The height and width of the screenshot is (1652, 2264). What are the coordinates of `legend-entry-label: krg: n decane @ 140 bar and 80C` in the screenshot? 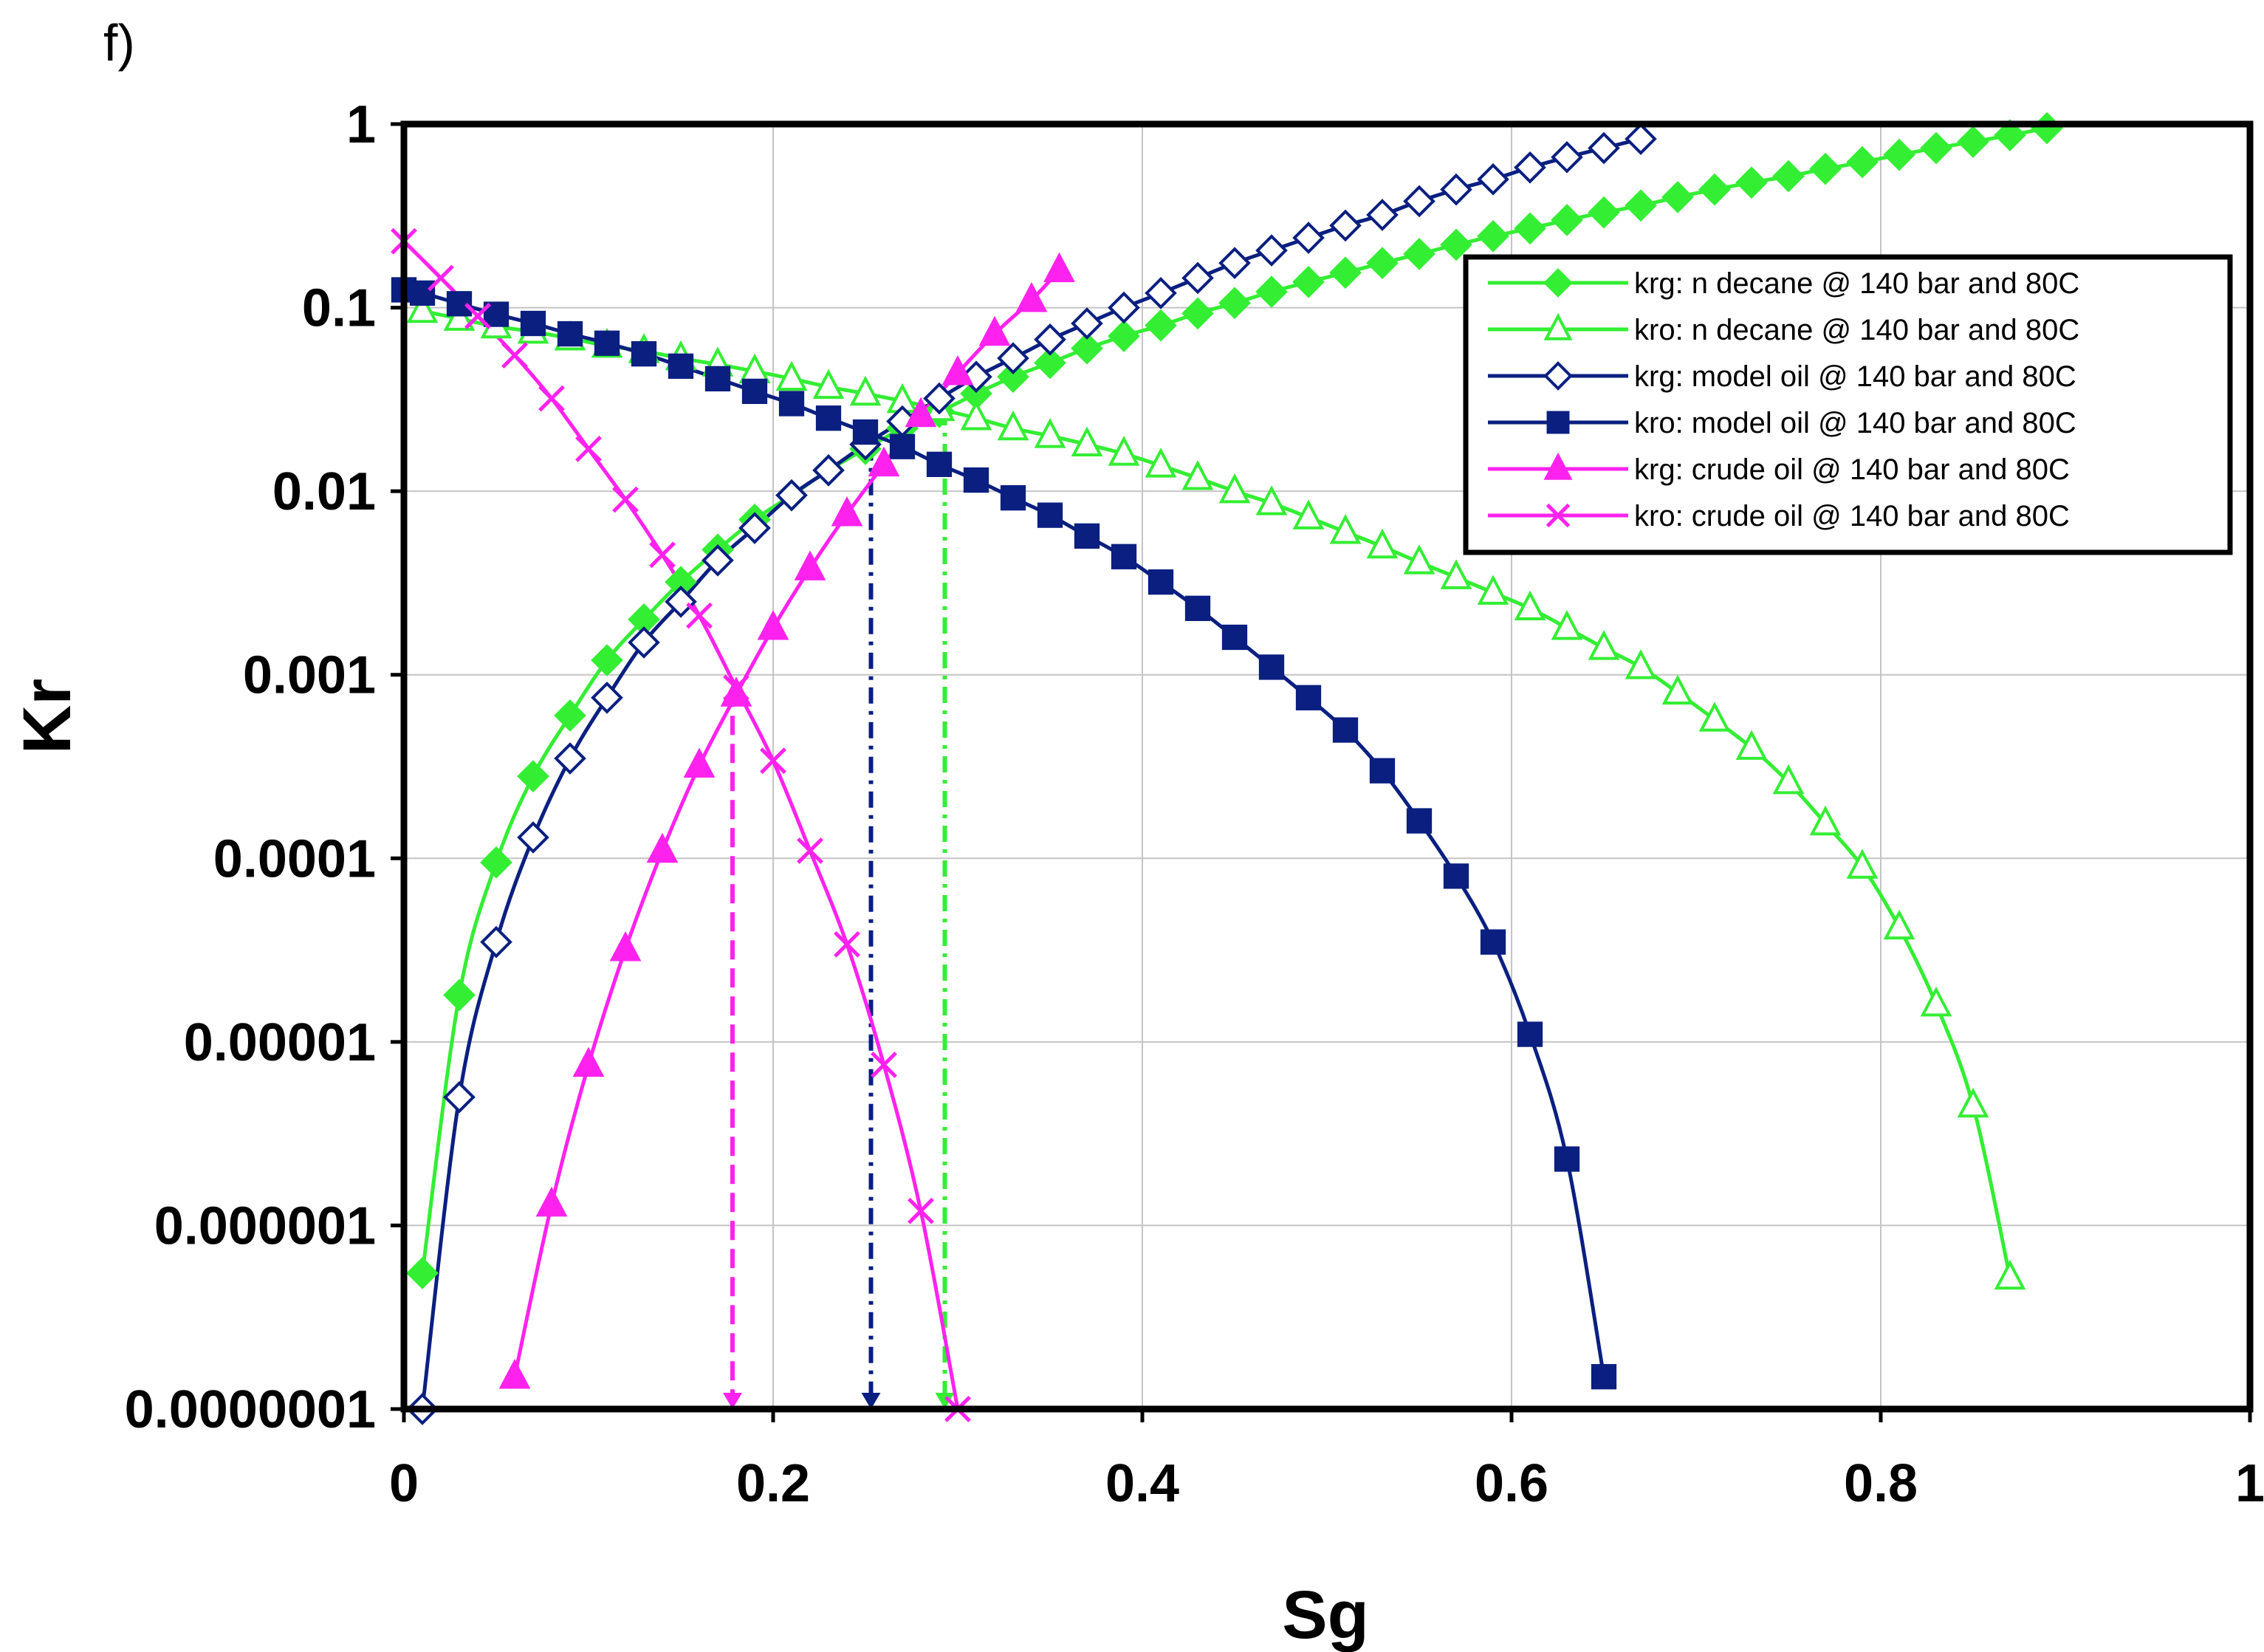 It's located at (1856, 283).